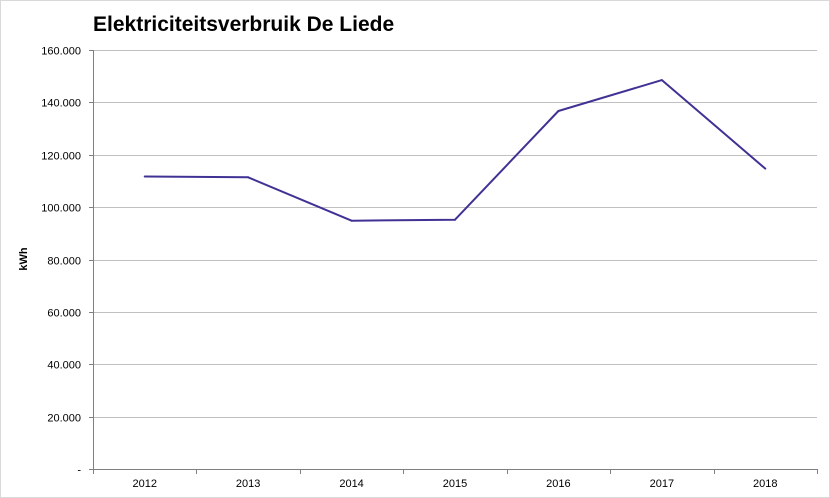 Image resolution: width=830 pixels, height=498 pixels. Describe the element at coordinates (248, 484) in the screenshot. I see `x-tick-label: 2013` at that location.